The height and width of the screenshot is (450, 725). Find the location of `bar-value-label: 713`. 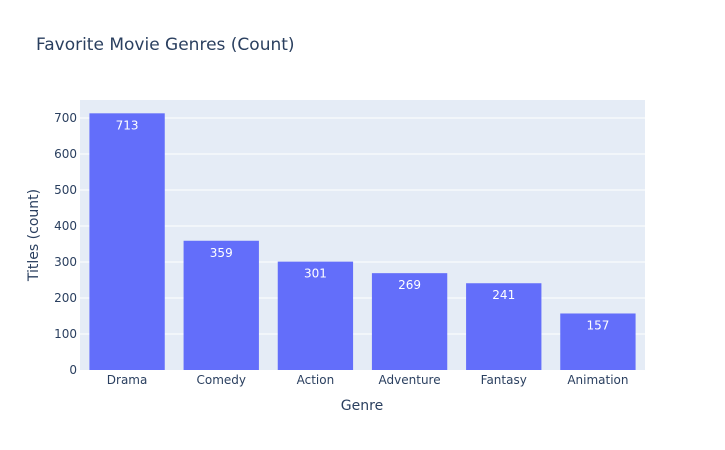

bar-value-label: 713 is located at coordinates (127, 125).